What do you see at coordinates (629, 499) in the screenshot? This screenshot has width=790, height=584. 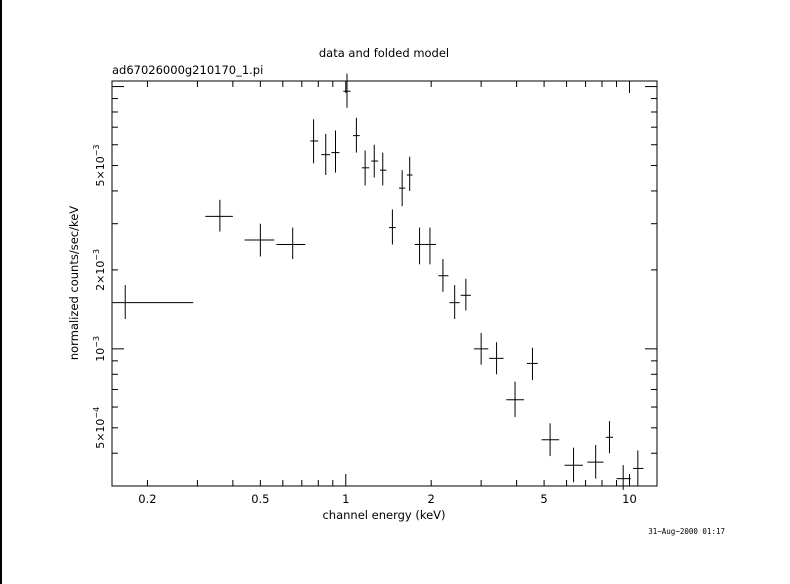 I see `x-tick-label: 10` at bounding box center [629, 499].